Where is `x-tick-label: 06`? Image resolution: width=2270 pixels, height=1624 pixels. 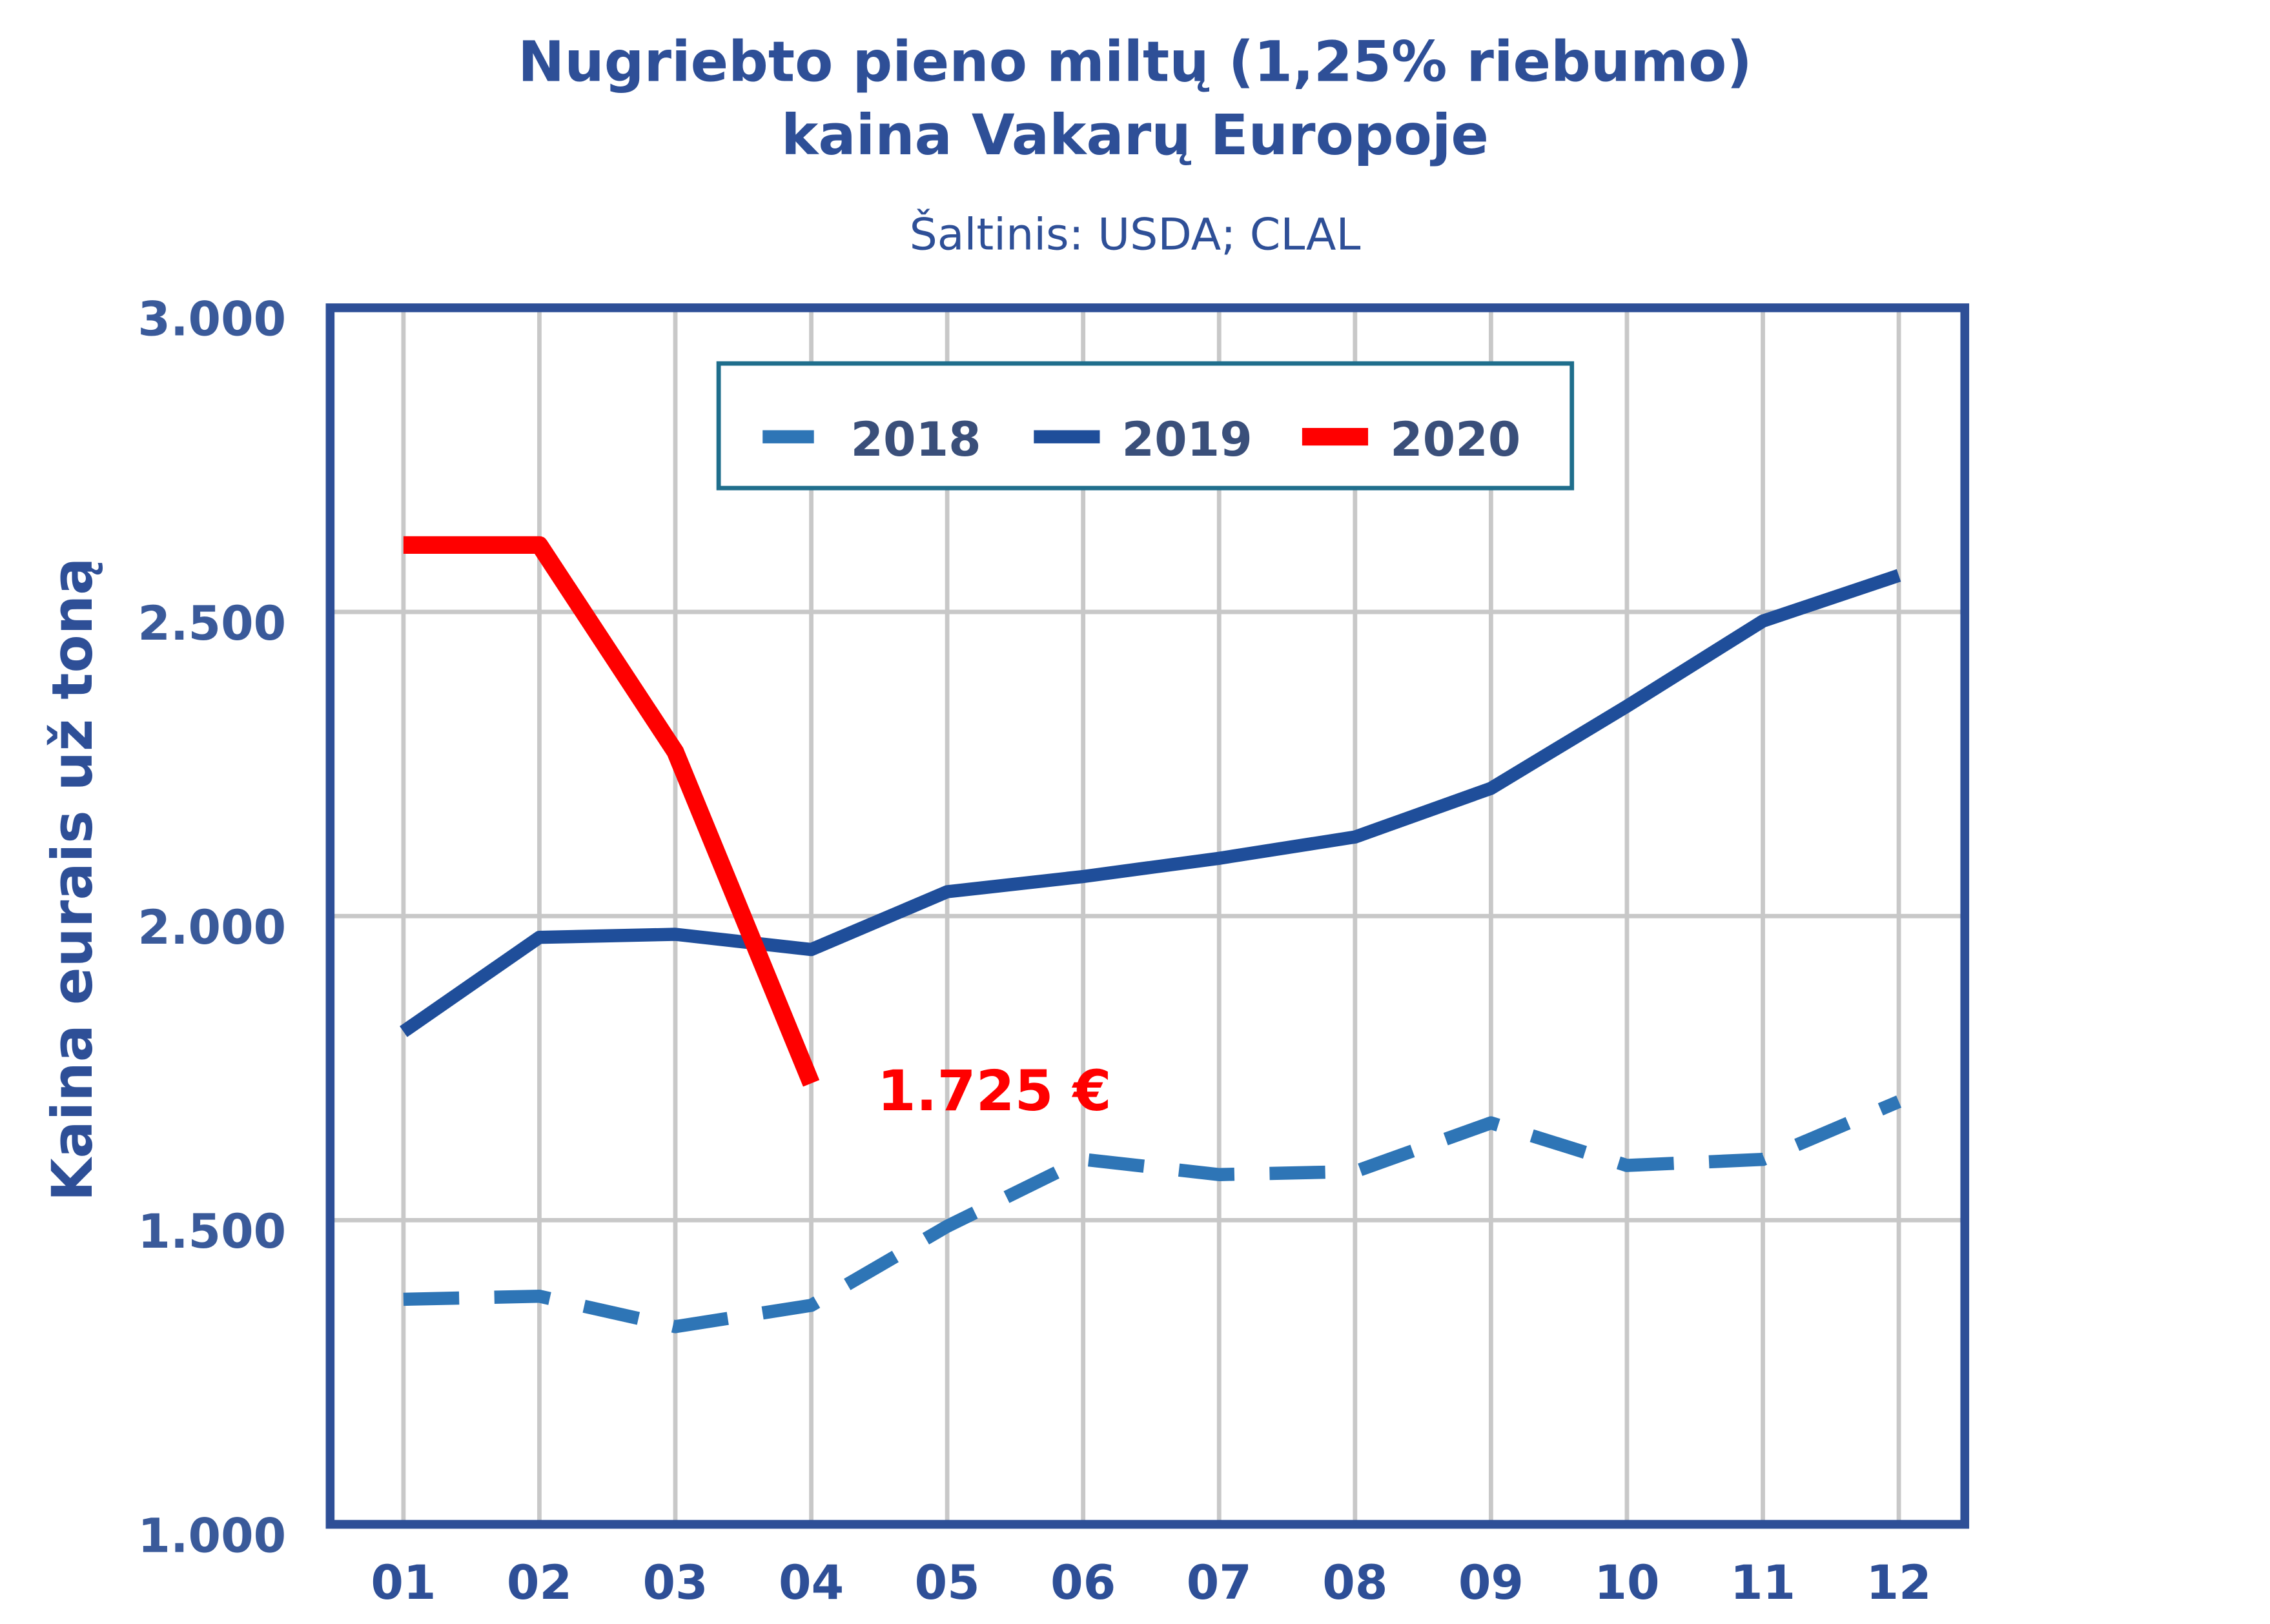
x-tick-label: 06 is located at coordinates (1083, 1583).